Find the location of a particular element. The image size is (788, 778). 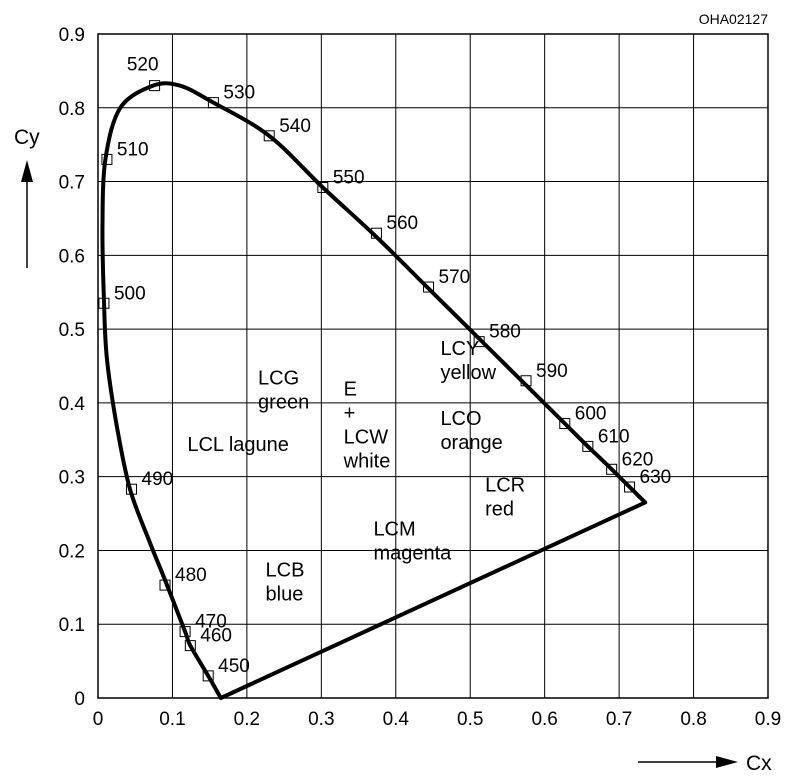

wavelength-label-500: 500 is located at coordinates (130, 293).